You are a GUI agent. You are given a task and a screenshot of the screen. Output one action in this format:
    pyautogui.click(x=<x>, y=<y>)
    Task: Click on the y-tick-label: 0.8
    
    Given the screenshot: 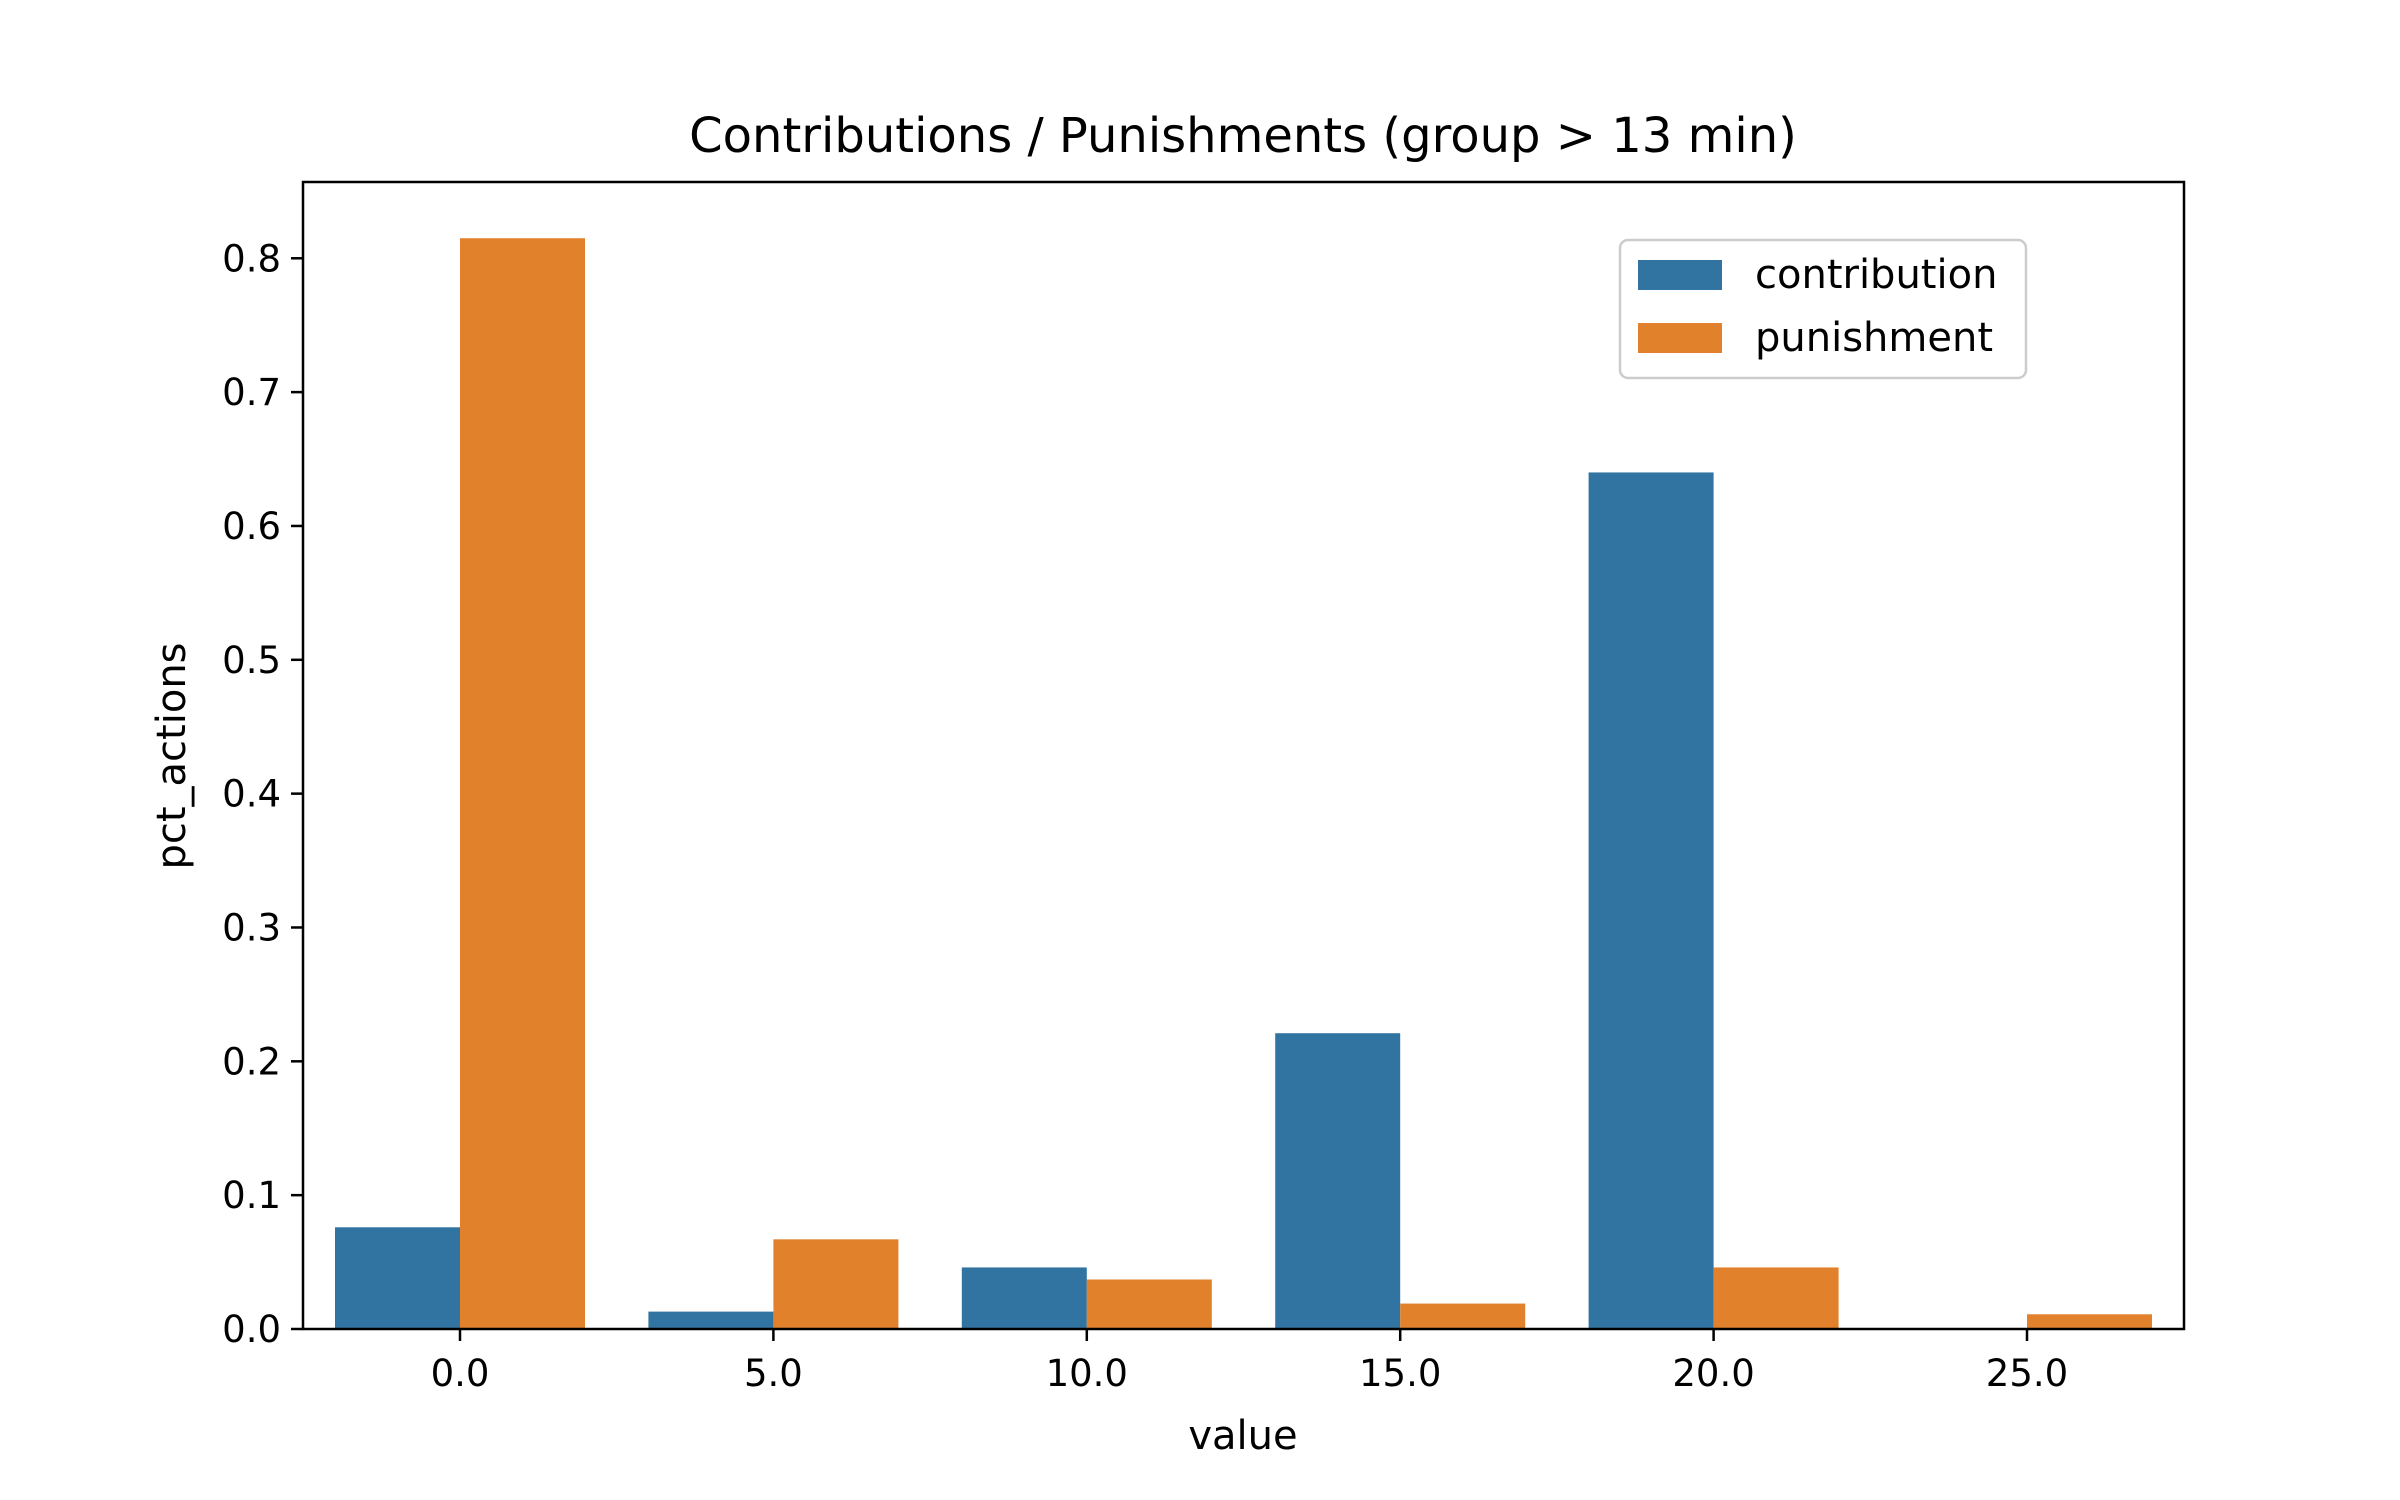 What is the action you would take?
    pyautogui.click(x=251, y=258)
    